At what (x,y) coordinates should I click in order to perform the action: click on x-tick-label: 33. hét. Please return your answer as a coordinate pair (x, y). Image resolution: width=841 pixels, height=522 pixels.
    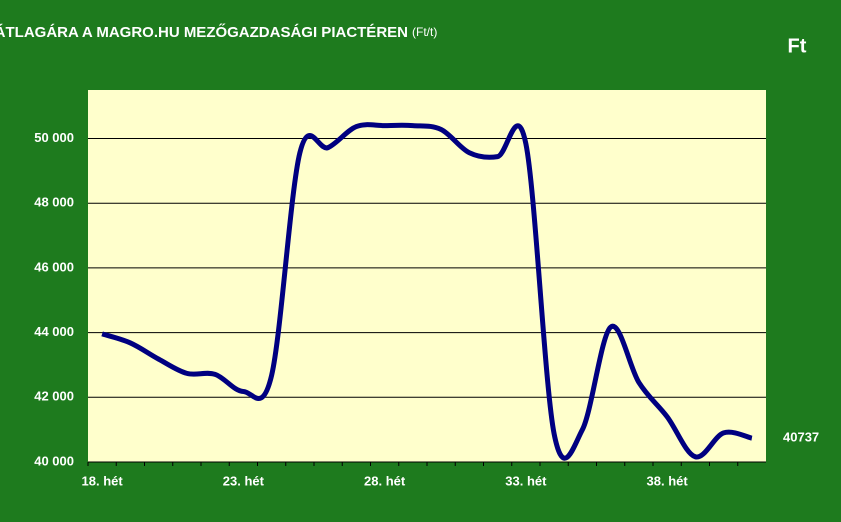
    Looking at the image, I should click on (526, 480).